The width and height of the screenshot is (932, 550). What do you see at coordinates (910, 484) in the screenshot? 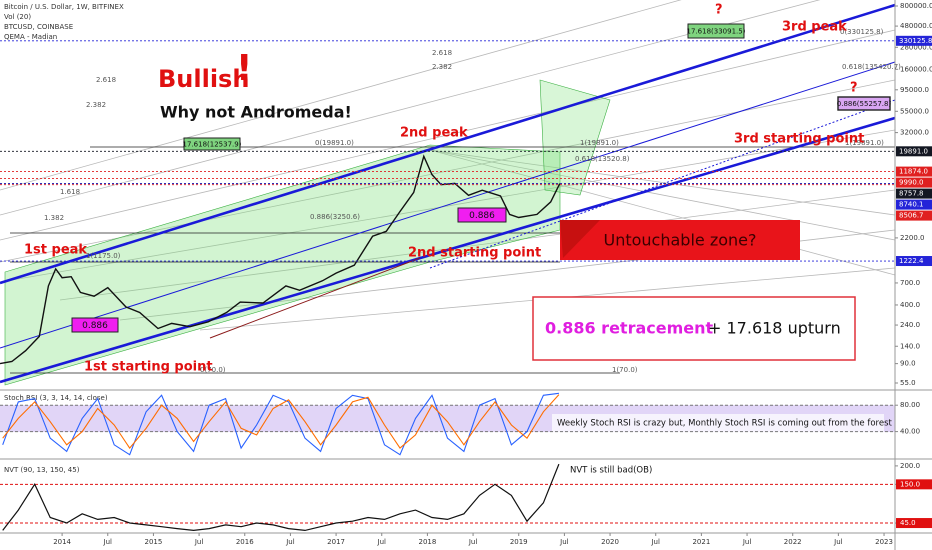
I see `y-tick-label: 150.0` at bounding box center [910, 484].